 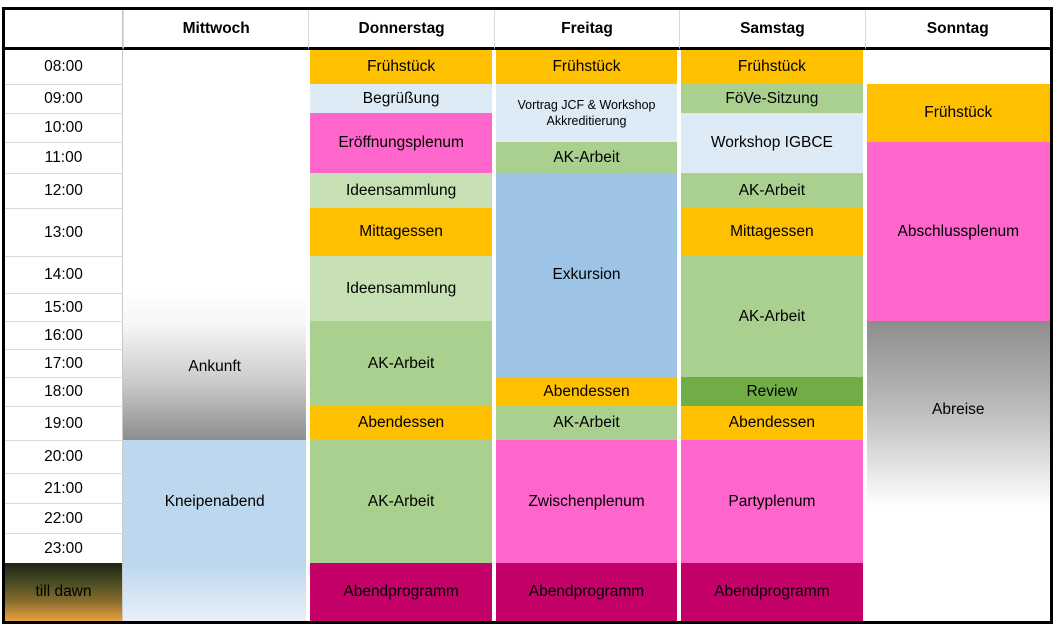 What do you see at coordinates (958, 231) in the screenshot?
I see `event-abschlussplenum: Abschlussplenum` at bounding box center [958, 231].